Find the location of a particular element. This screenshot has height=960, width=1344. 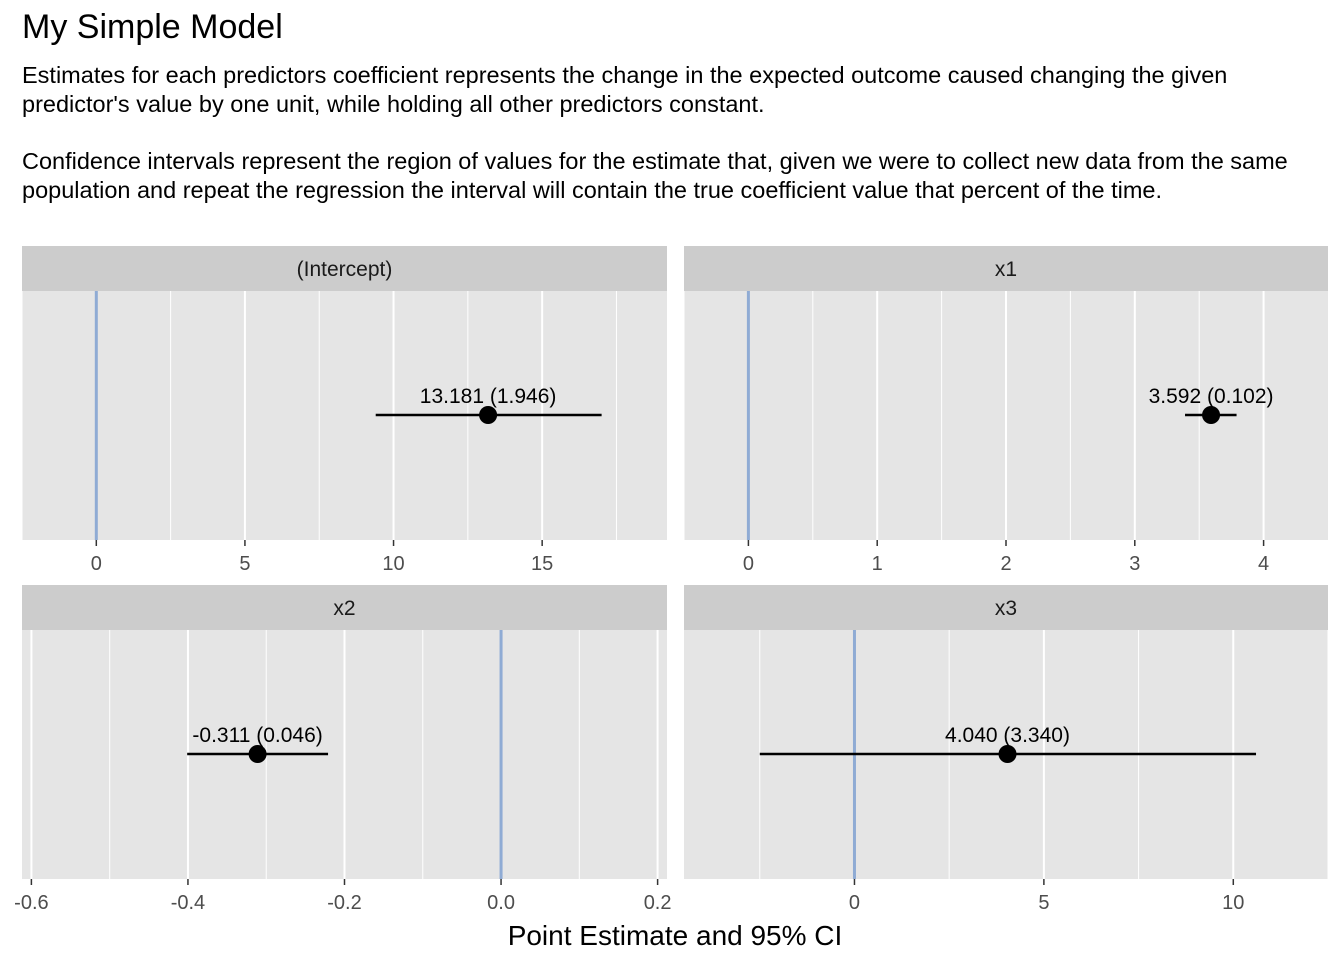

x-tick-label: 1 is located at coordinates (877, 564).